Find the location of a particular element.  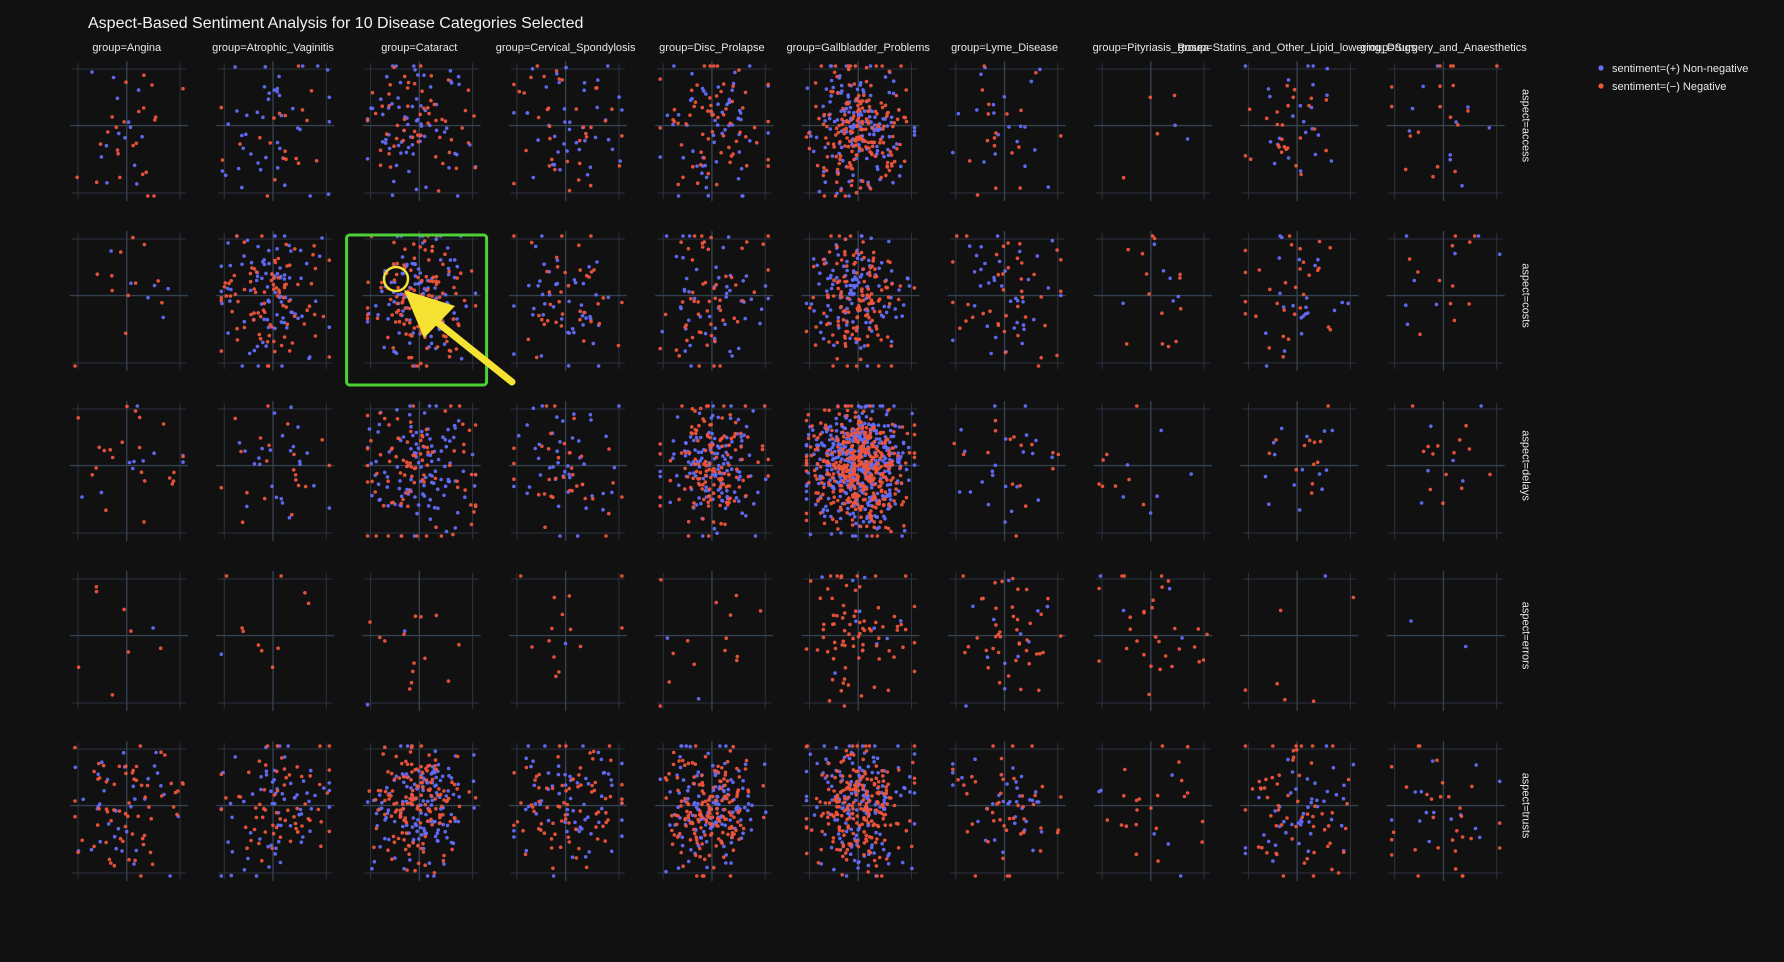

facet-panel-r3-c7 is located at coordinates (1153, 641).